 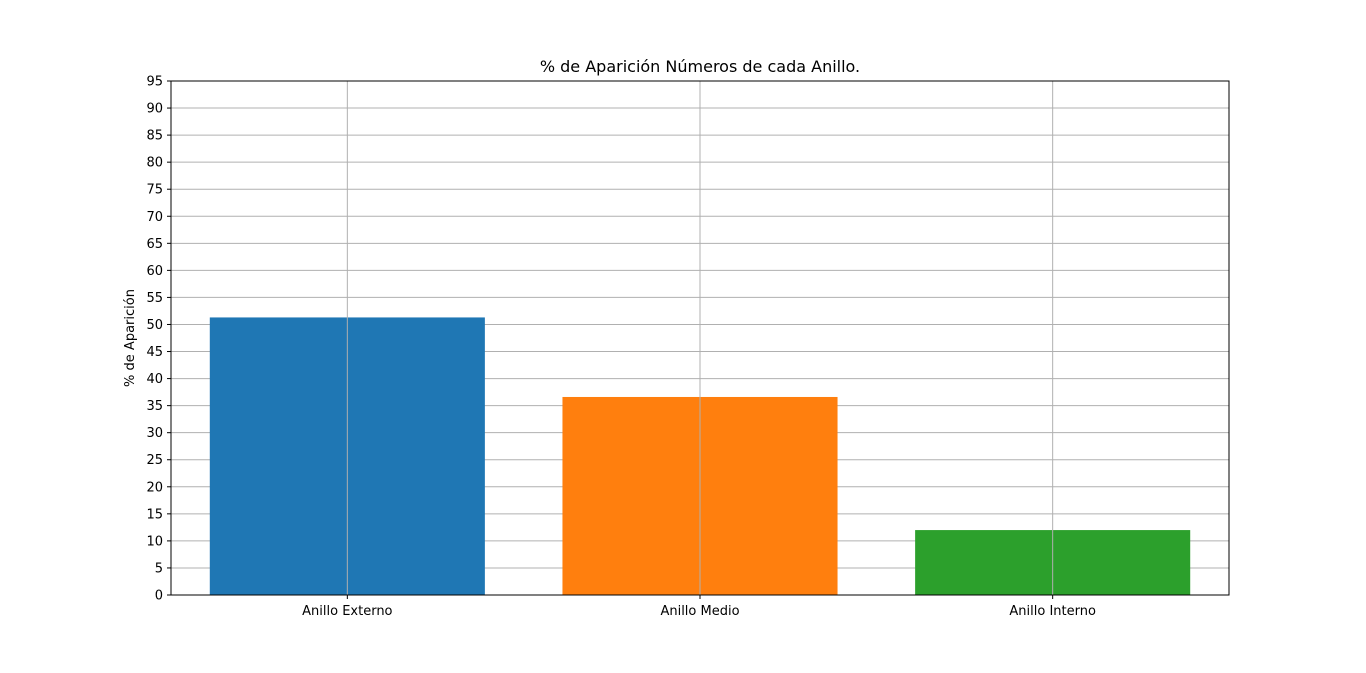 I want to click on y-tick-label: 75, so click(x=154, y=190).